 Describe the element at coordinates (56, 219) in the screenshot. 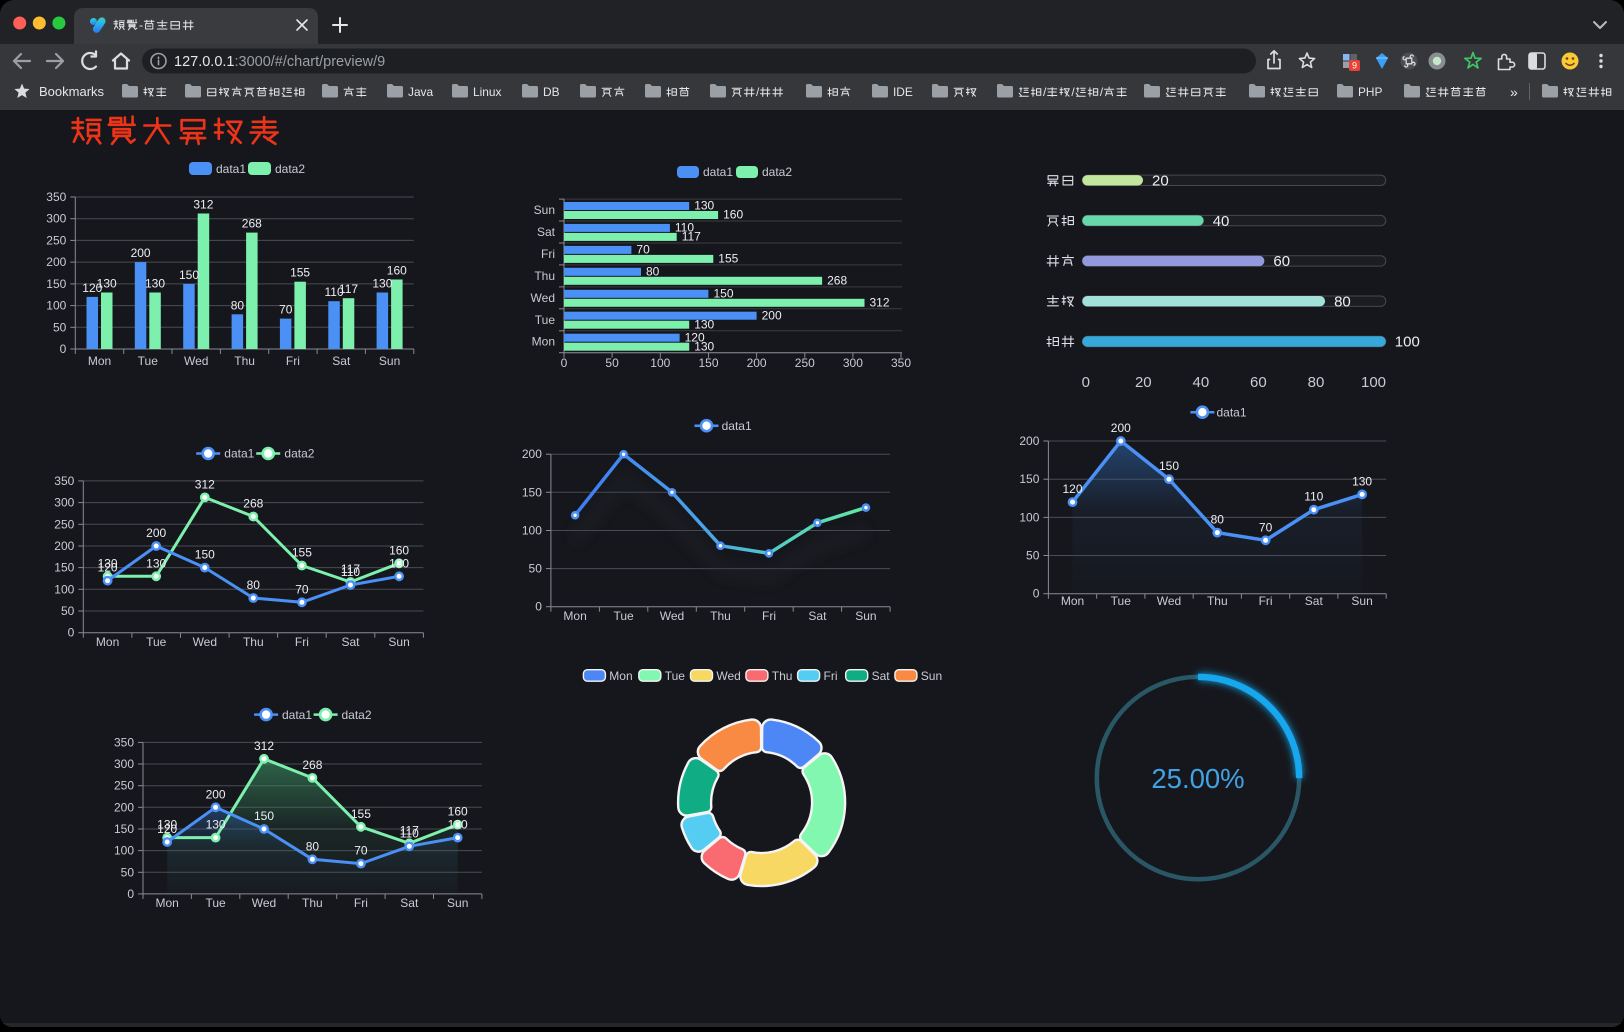

I see `svg-text: 300` at that location.